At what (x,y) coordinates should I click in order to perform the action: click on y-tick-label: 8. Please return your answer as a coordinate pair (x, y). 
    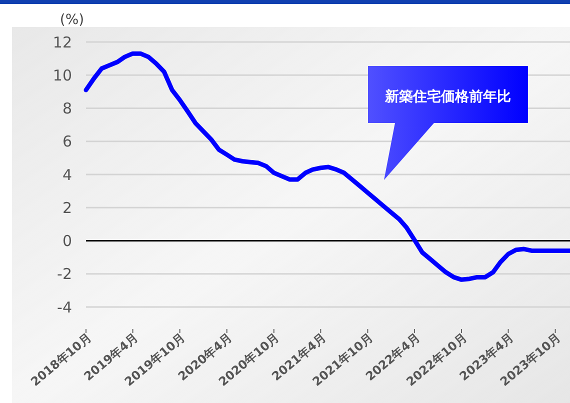
    Looking at the image, I should click on (67, 109).